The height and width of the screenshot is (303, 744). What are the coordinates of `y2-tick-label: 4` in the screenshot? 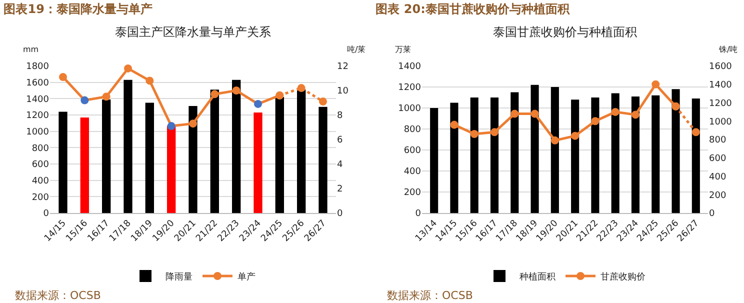 It's located at (340, 165).